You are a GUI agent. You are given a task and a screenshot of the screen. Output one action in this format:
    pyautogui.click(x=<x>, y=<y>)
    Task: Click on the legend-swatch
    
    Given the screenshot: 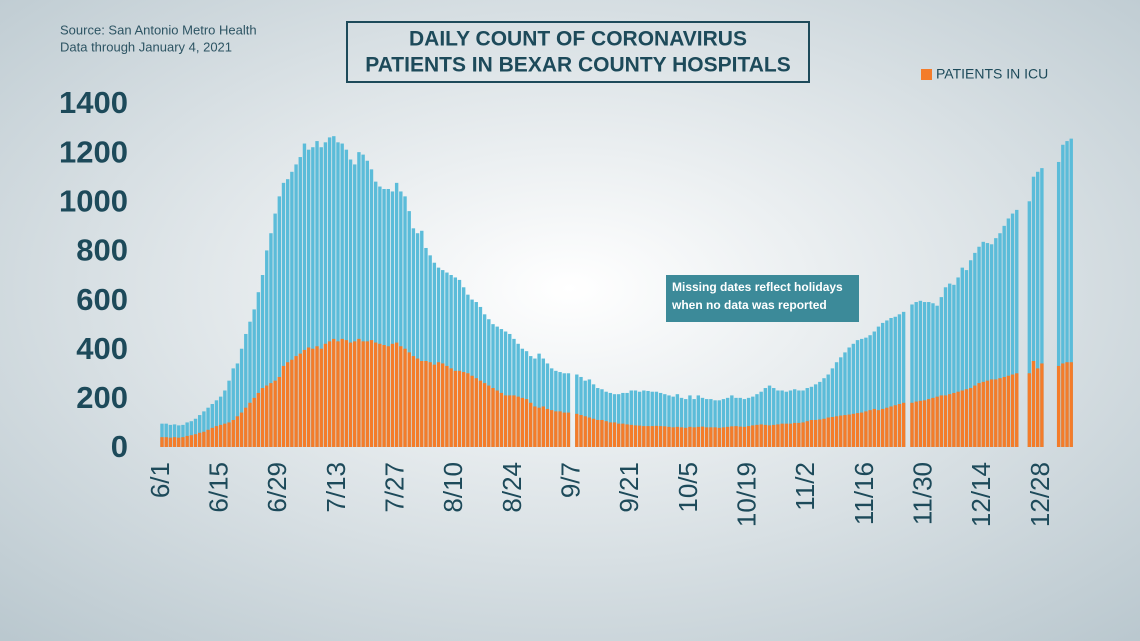 What is the action you would take?
    pyautogui.click(x=926, y=74)
    